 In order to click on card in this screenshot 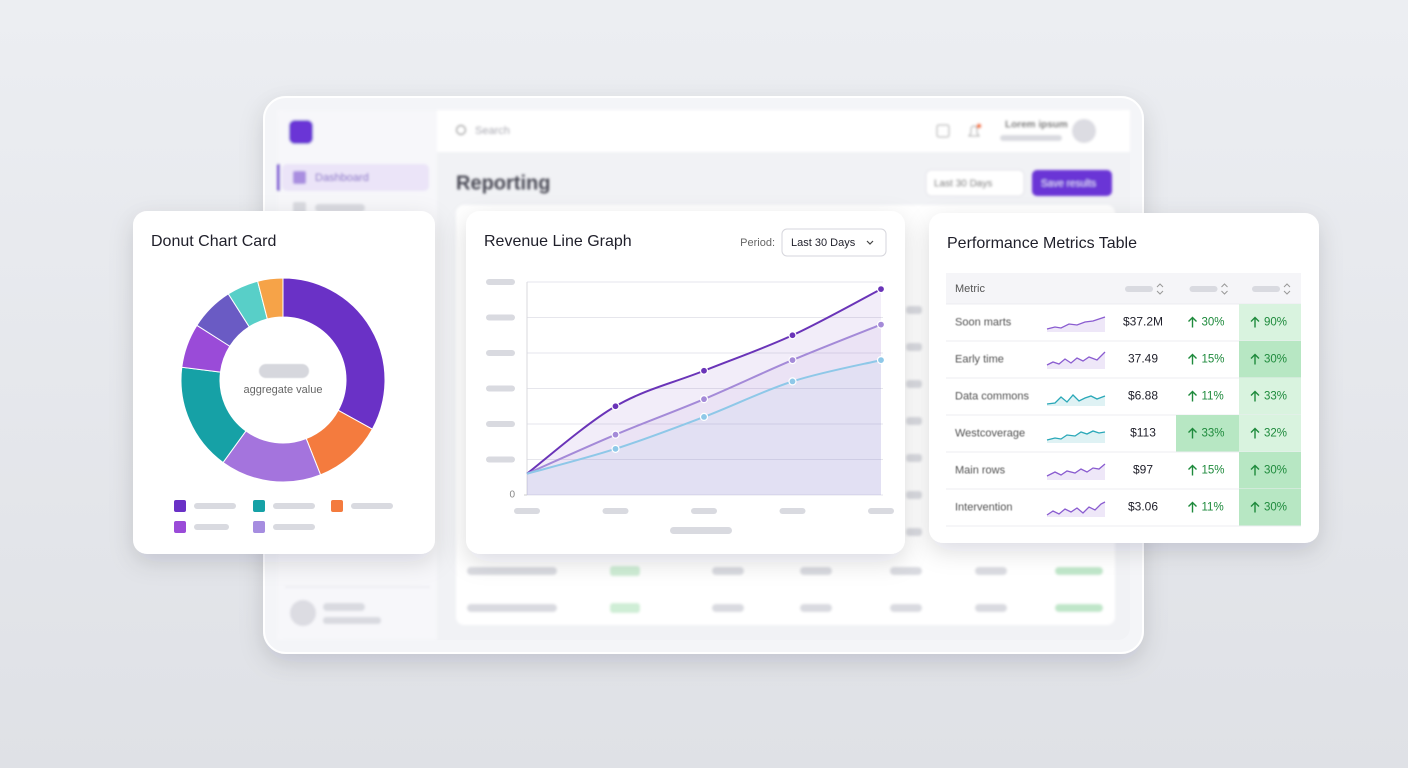, I will do `click(685, 382)`.